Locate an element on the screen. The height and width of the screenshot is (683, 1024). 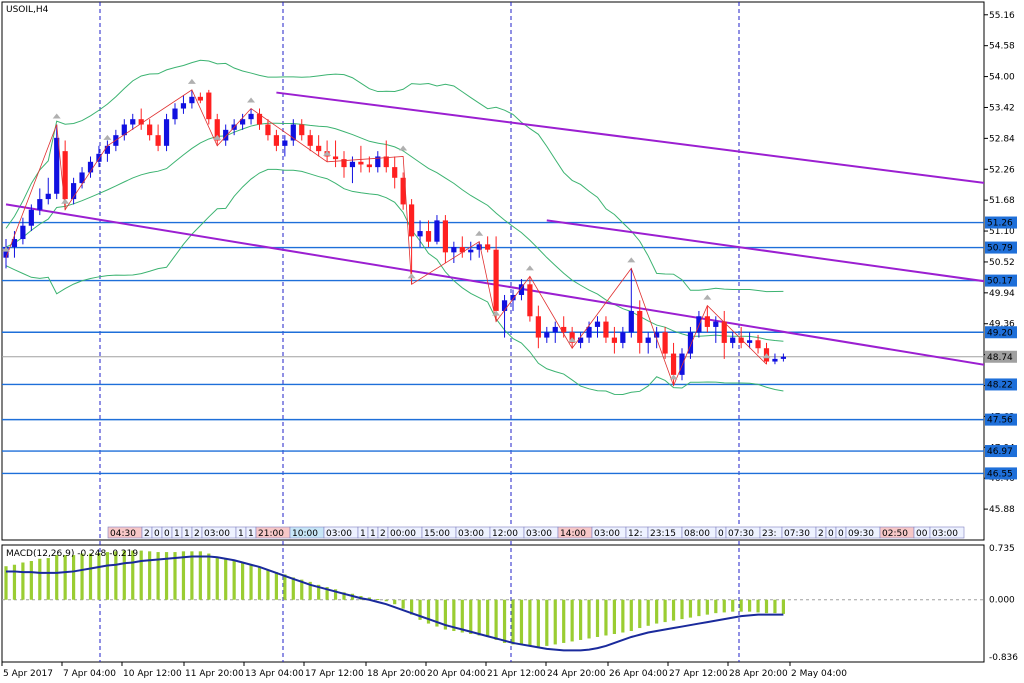
price-tick-label: 45.88 is located at coordinates (1002, 510).